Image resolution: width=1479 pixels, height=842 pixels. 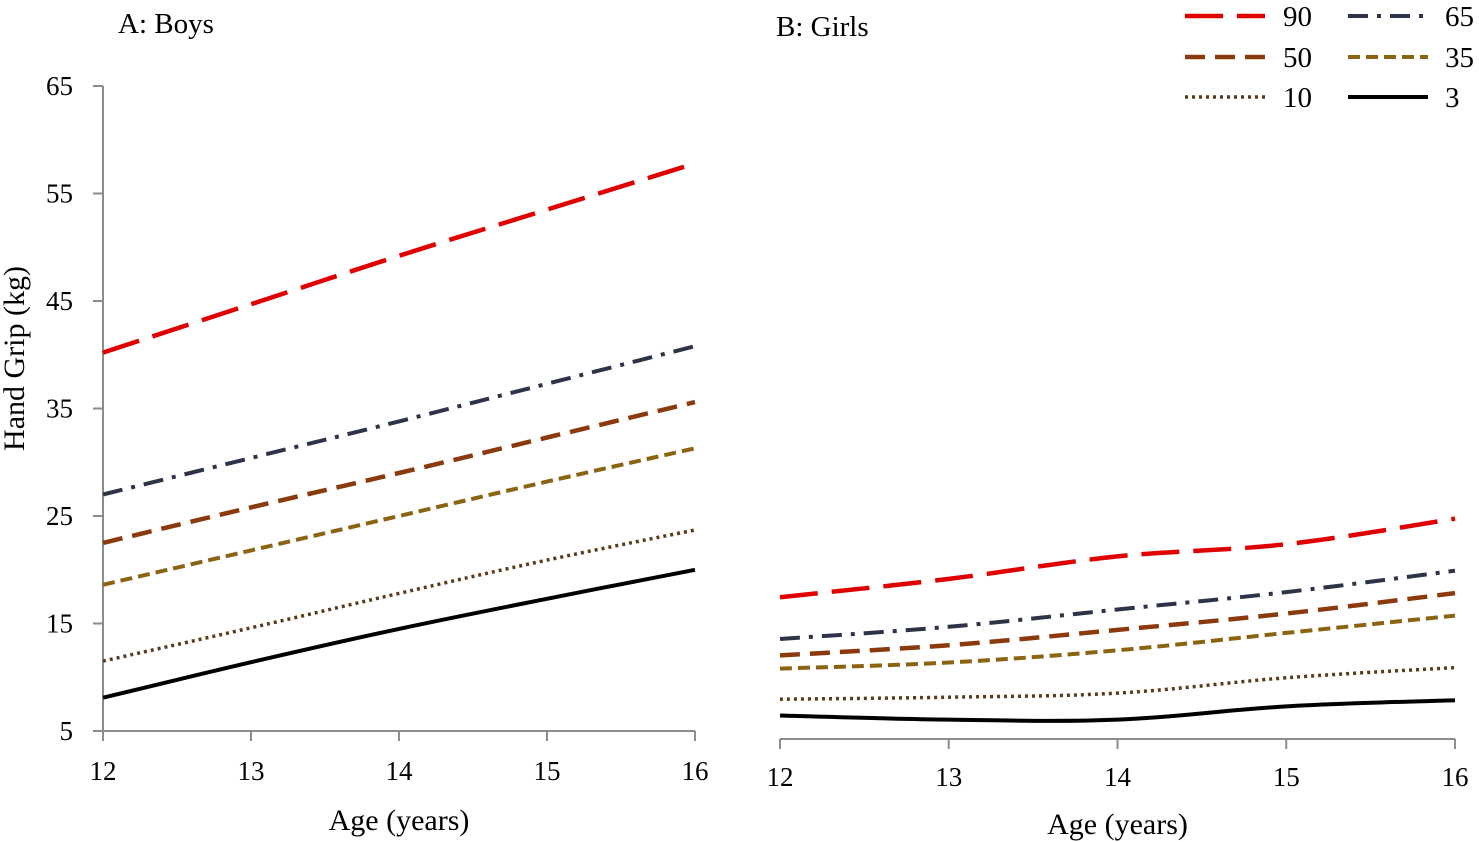 What do you see at coordinates (1248, 58) in the screenshot?
I see `legend-item-50: 50` at bounding box center [1248, 58].